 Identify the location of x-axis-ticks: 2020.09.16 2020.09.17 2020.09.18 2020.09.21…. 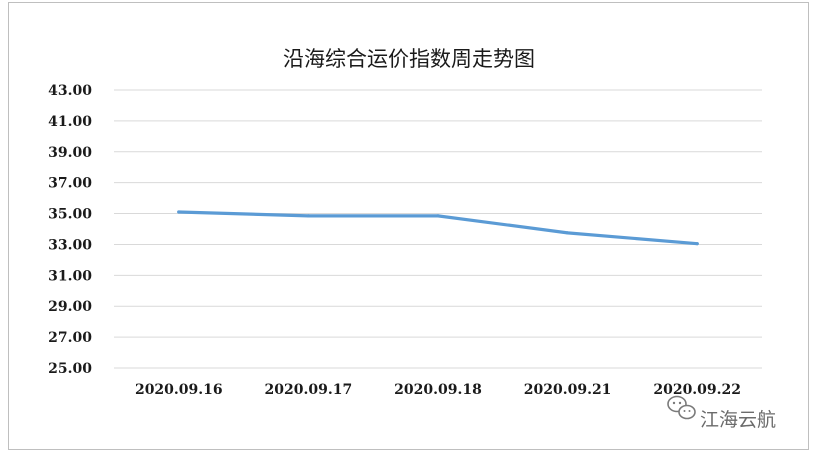
(438, 390).